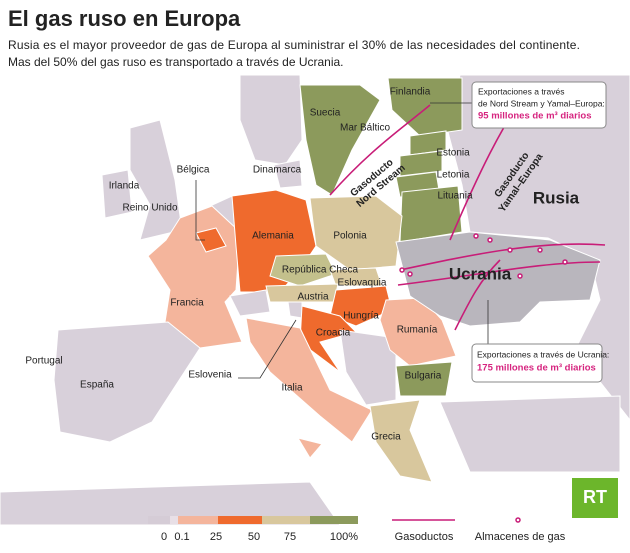  Describe the element at coordinates (170, 503) in the screenshot. I see `africa-shape` at that location.